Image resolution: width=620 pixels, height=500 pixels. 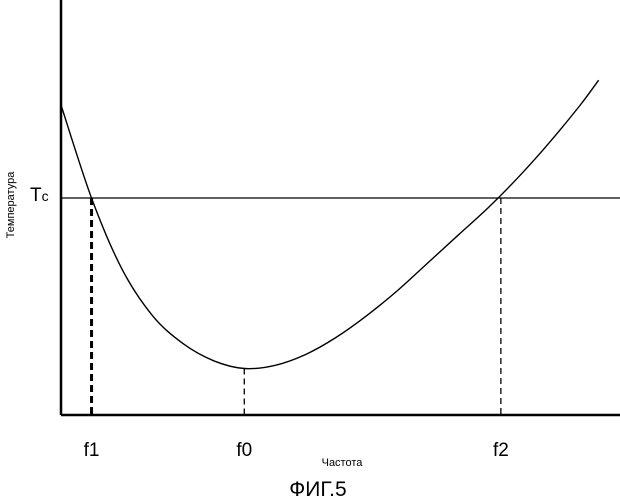 I want to click on x-tick-label-f0: f0, so click(x=244, y=450).